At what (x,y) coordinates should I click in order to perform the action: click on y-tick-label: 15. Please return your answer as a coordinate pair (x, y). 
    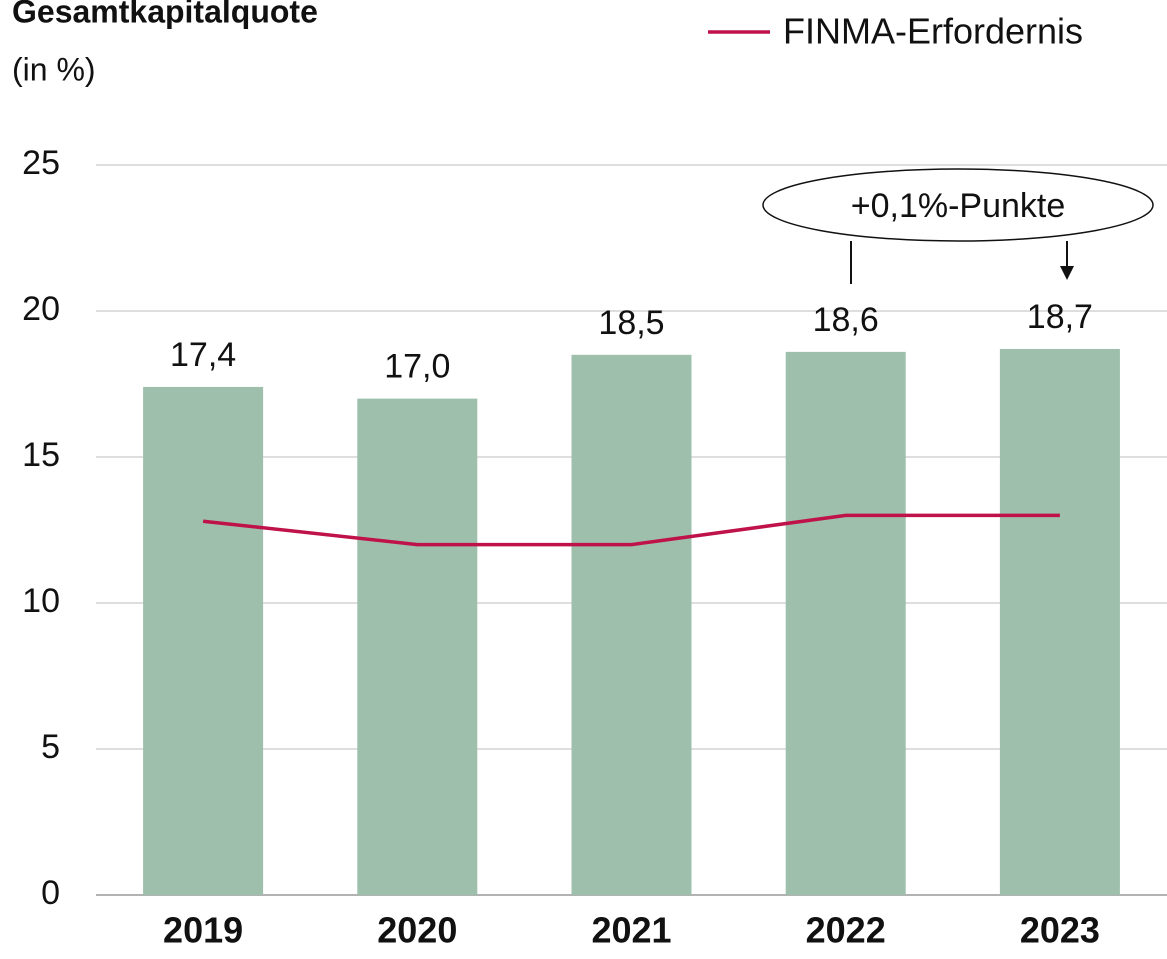
    Looking at the image, I should click on (41, 455).